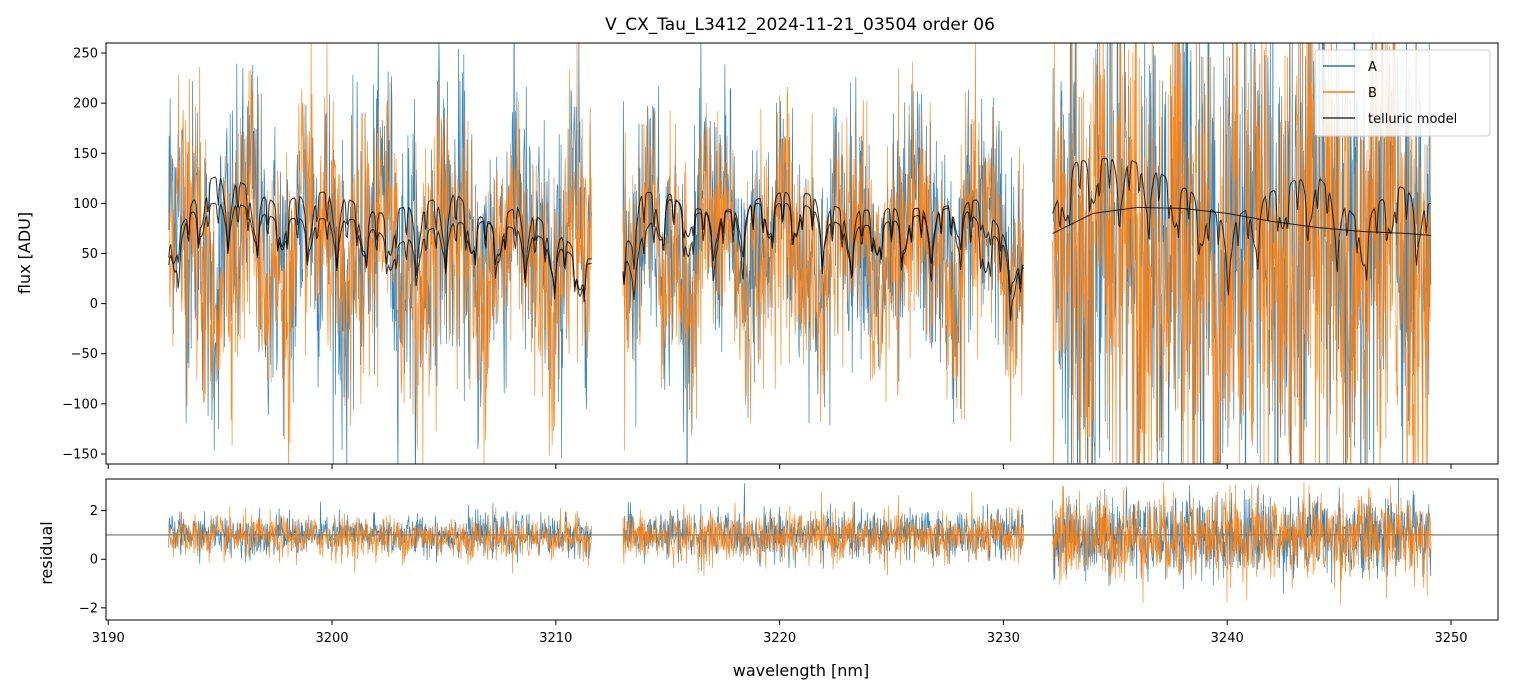 Image resolution: width=1513 pixels, height=696 pixels. What do you see at coordinates (88, 608) in the screenshot?
I see `y-tick-label: −2` at bounding box center [88, 608].